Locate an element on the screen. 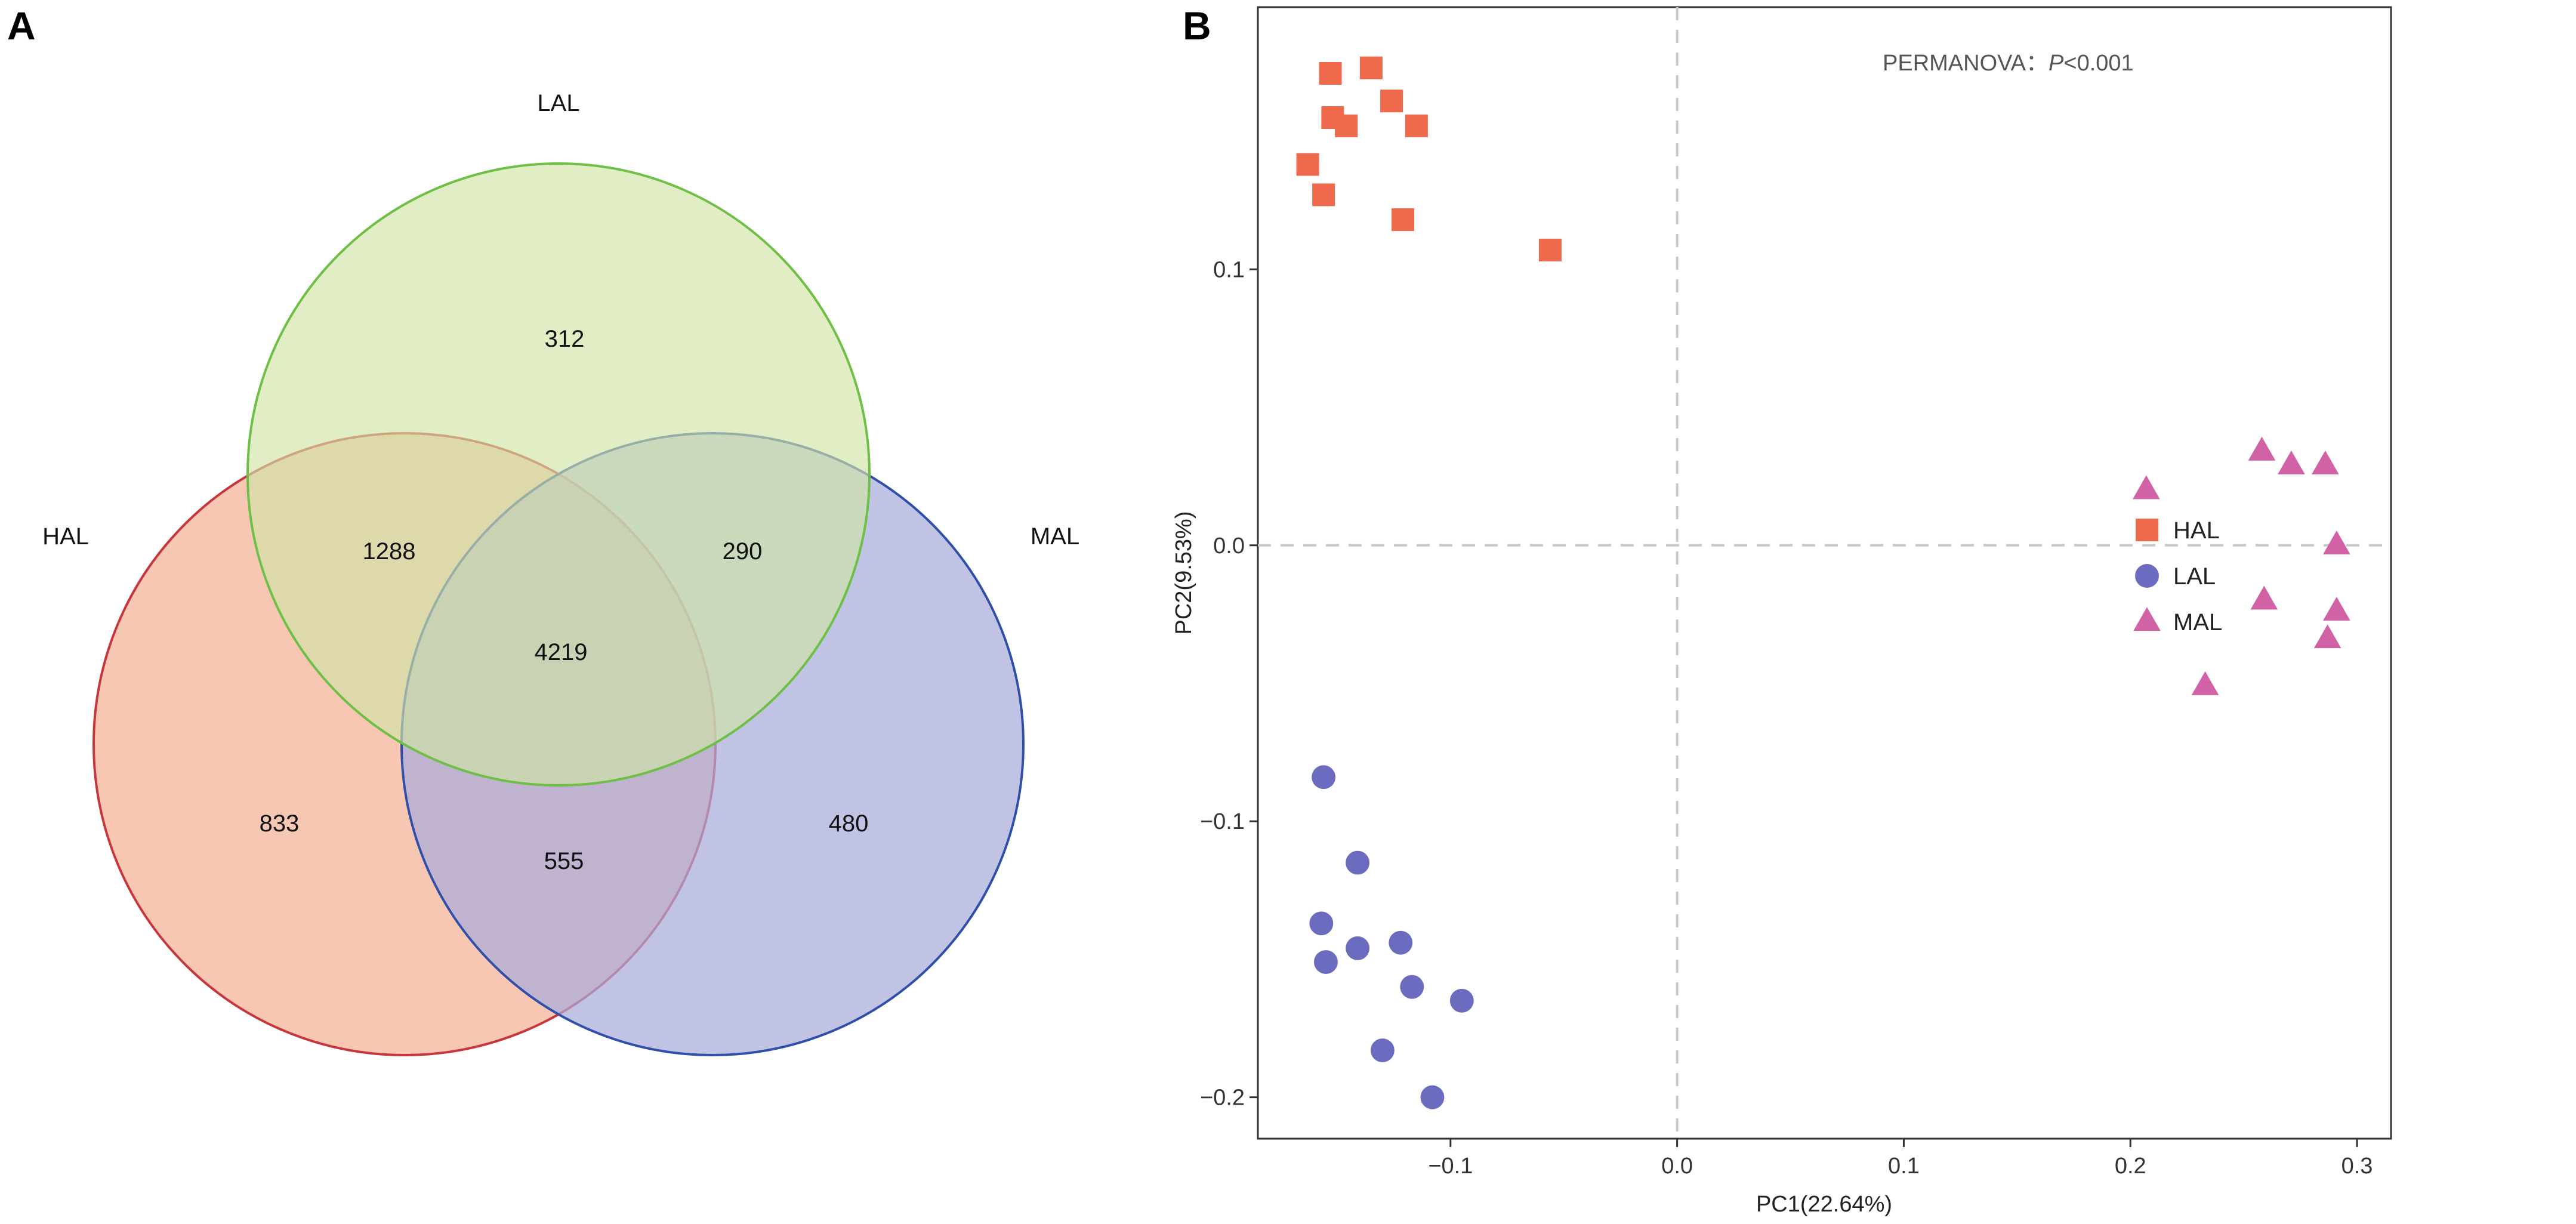 The height and width of the screenshot is (1224, 2576). permanova-annotation: PERMANOVA：P<0.001 is located at coordinates (2009, 64).